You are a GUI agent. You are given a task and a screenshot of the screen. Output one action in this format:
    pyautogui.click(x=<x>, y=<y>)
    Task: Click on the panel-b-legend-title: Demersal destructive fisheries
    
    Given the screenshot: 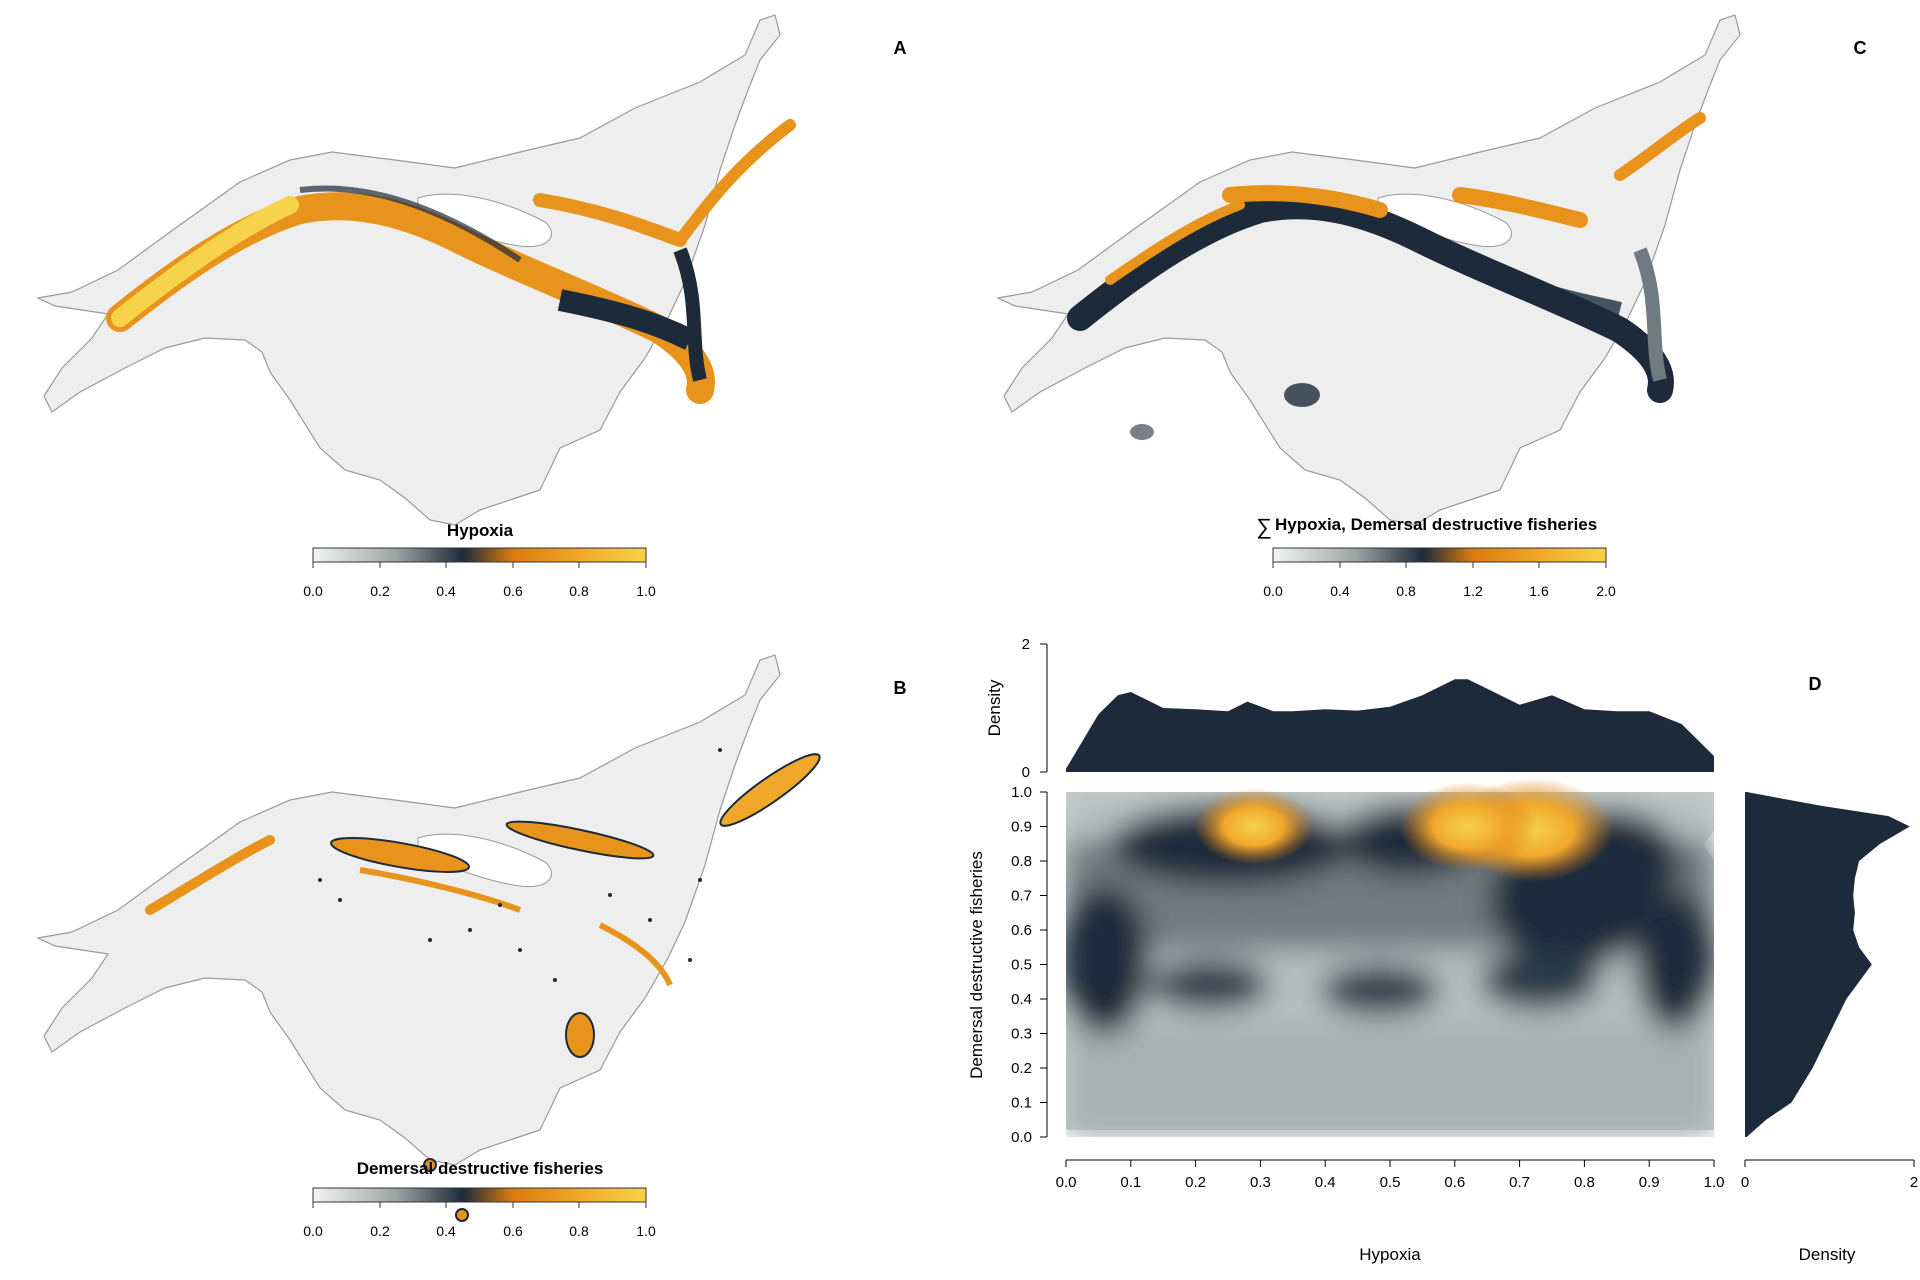 What is the action you would take?
    pyautogui.click(x=480, y=1168)
    